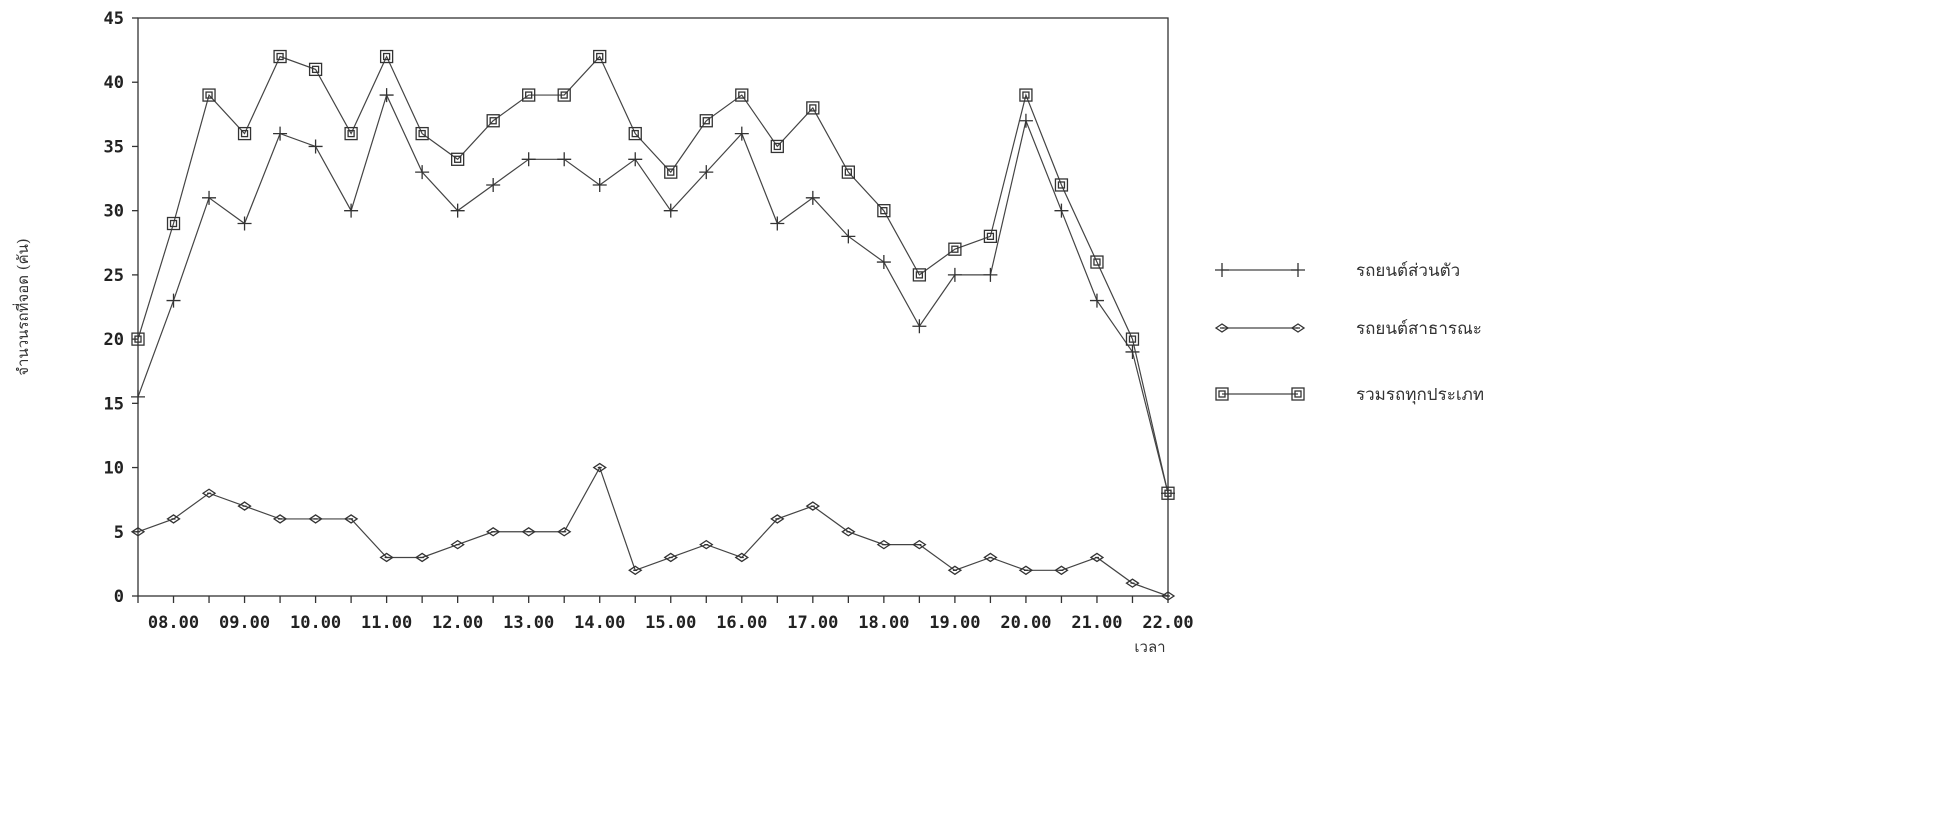 This screenshot has height=822, width=1937. I want to click on x-tick-label: 09.00, so click(244, 623).